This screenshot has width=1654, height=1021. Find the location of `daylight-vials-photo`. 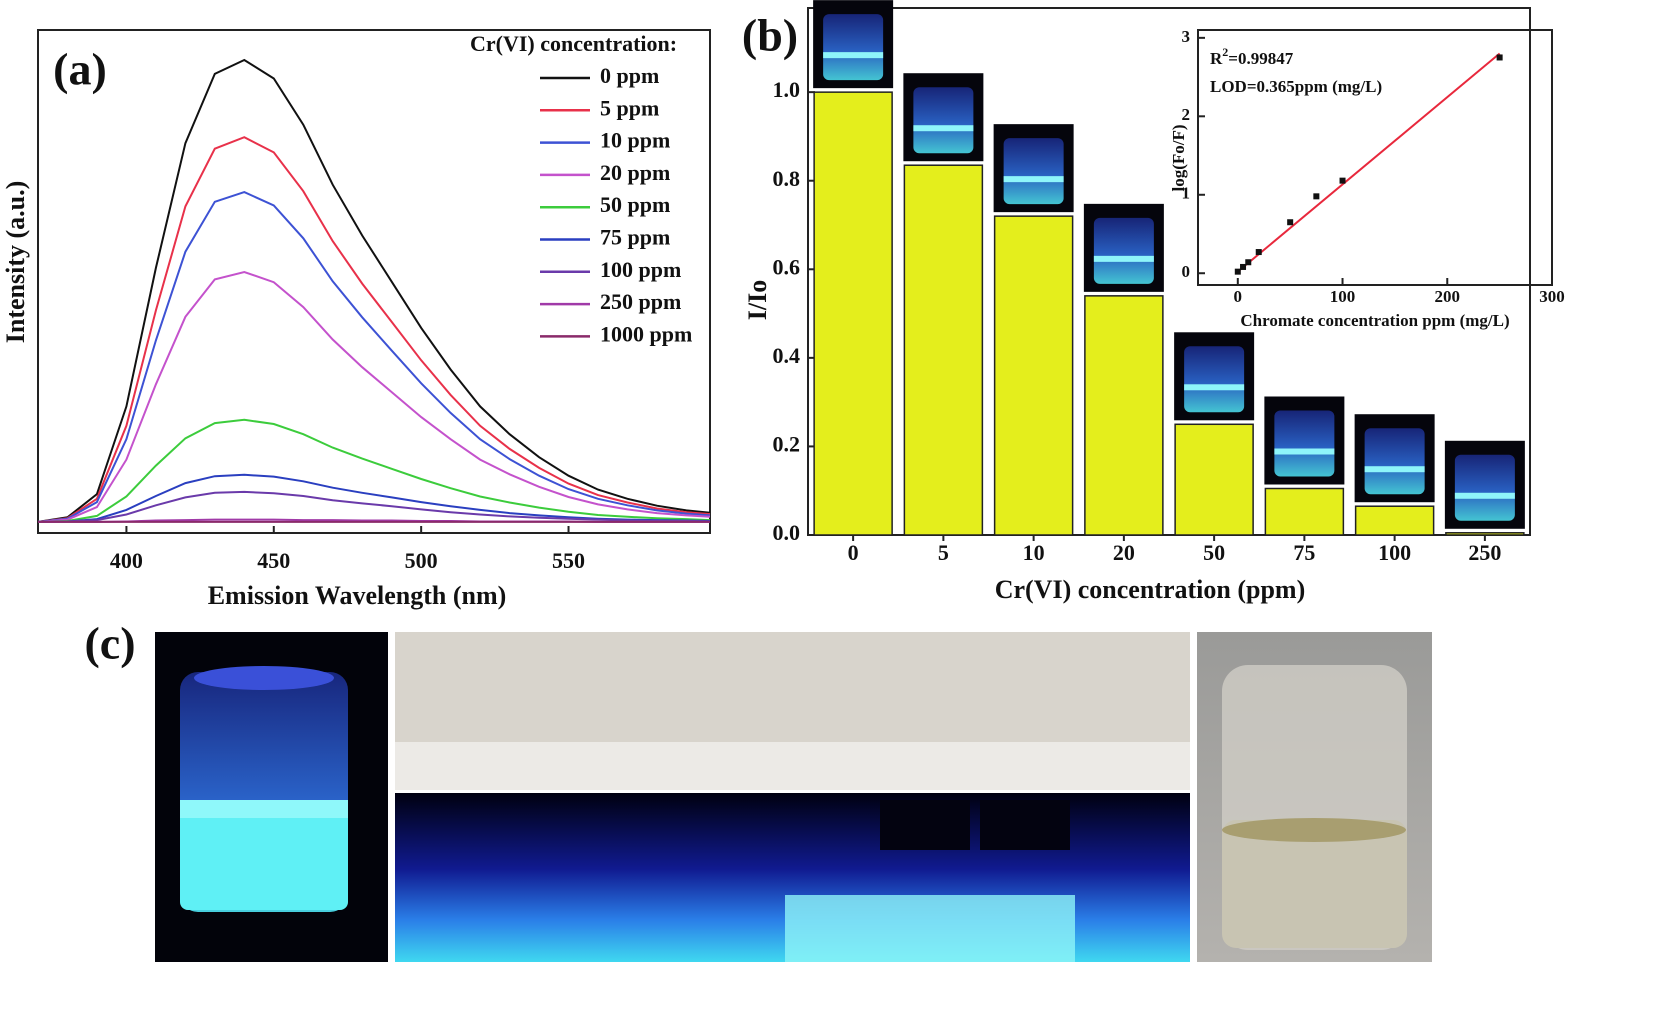

daylight-vials-photo is located at coordinates (792, 711).